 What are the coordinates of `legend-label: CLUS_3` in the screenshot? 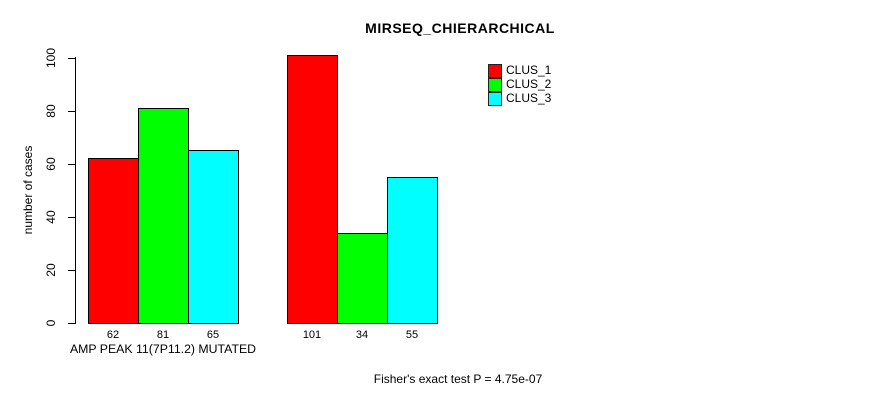 It's located at (529, 98).